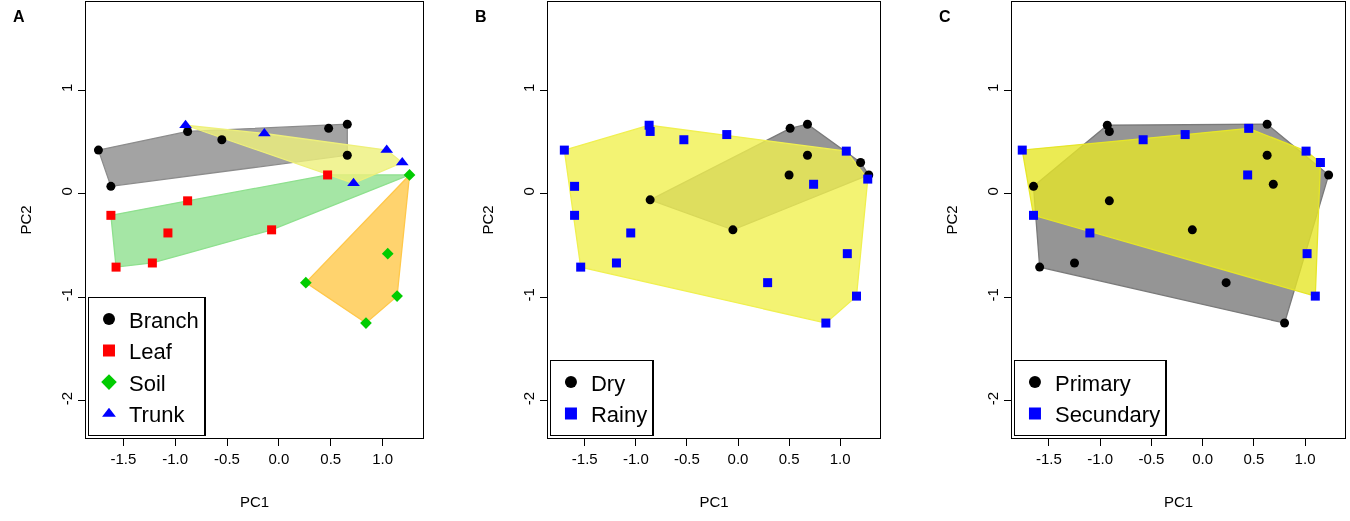 The height and width of the screenshot is (521, 1350). Describe the element at coordinates (163, 320) in the screenshot. I see `legend-label: Branch` at that location.